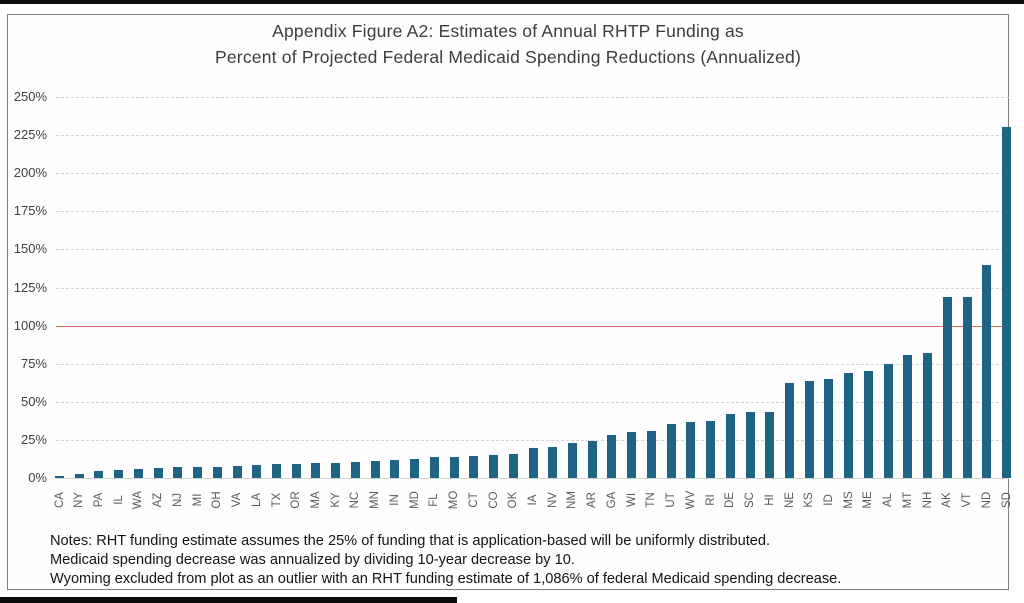  What do you see at coordinates (177, 500) in the screenshot?
I see `x-tick-NJ: NJ` at bounding box center [177, 500].